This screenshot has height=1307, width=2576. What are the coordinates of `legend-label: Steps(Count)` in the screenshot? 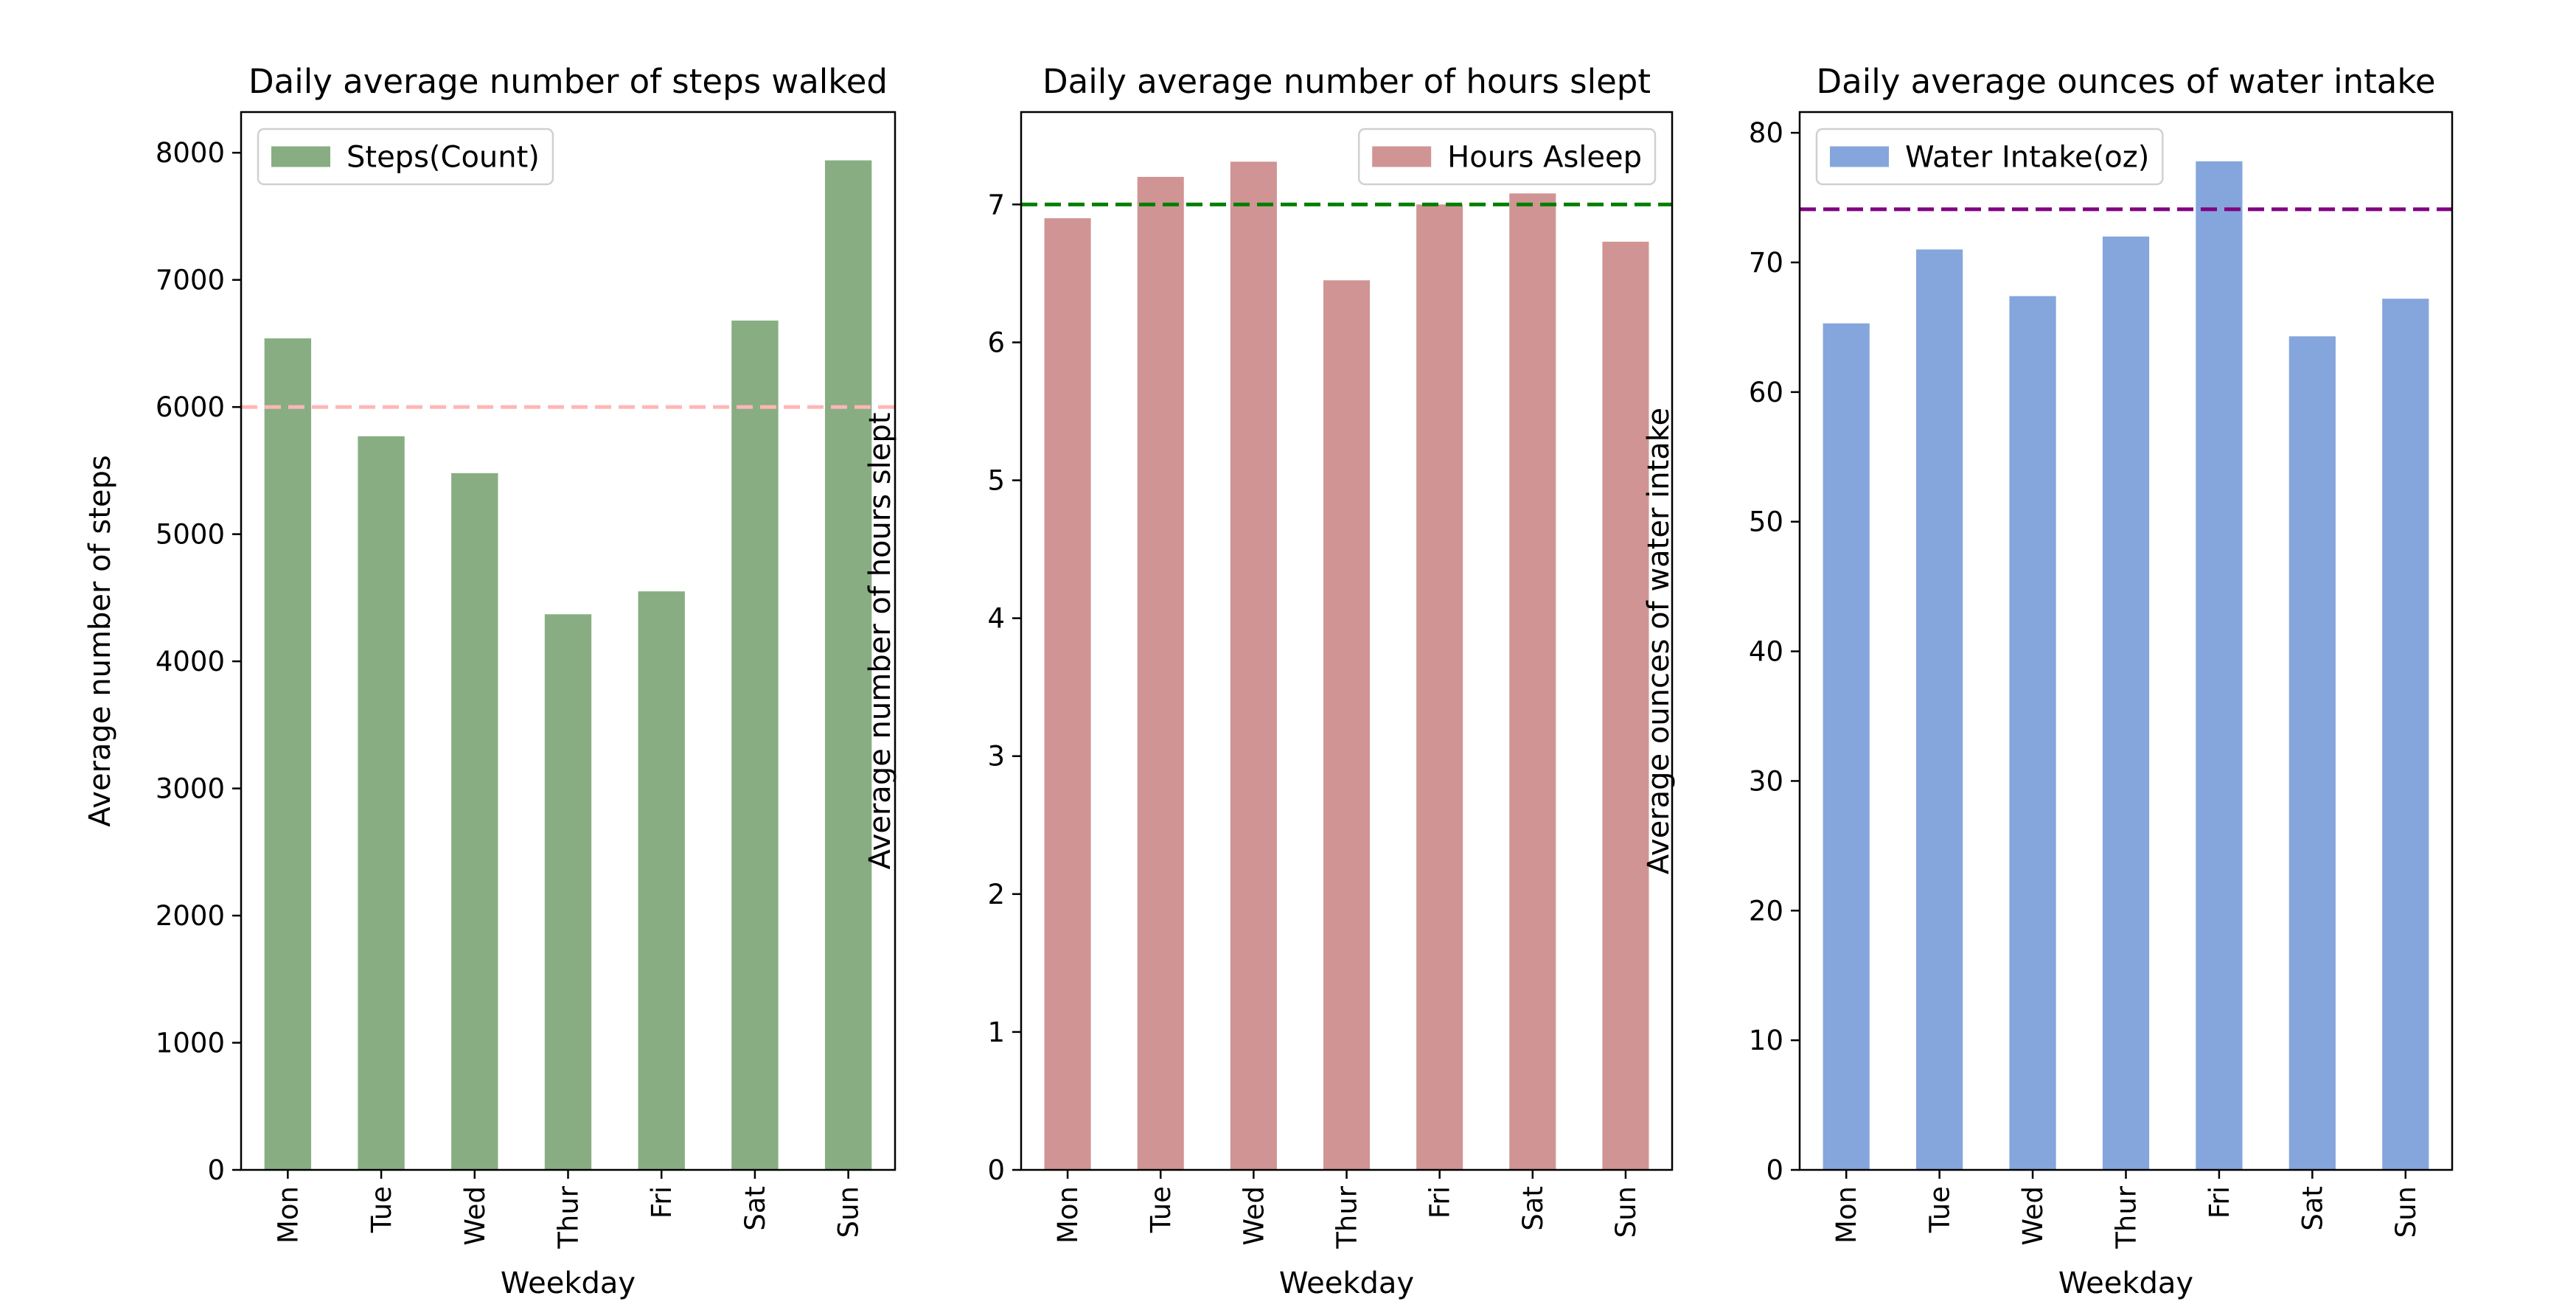 It's located at (444, 158).